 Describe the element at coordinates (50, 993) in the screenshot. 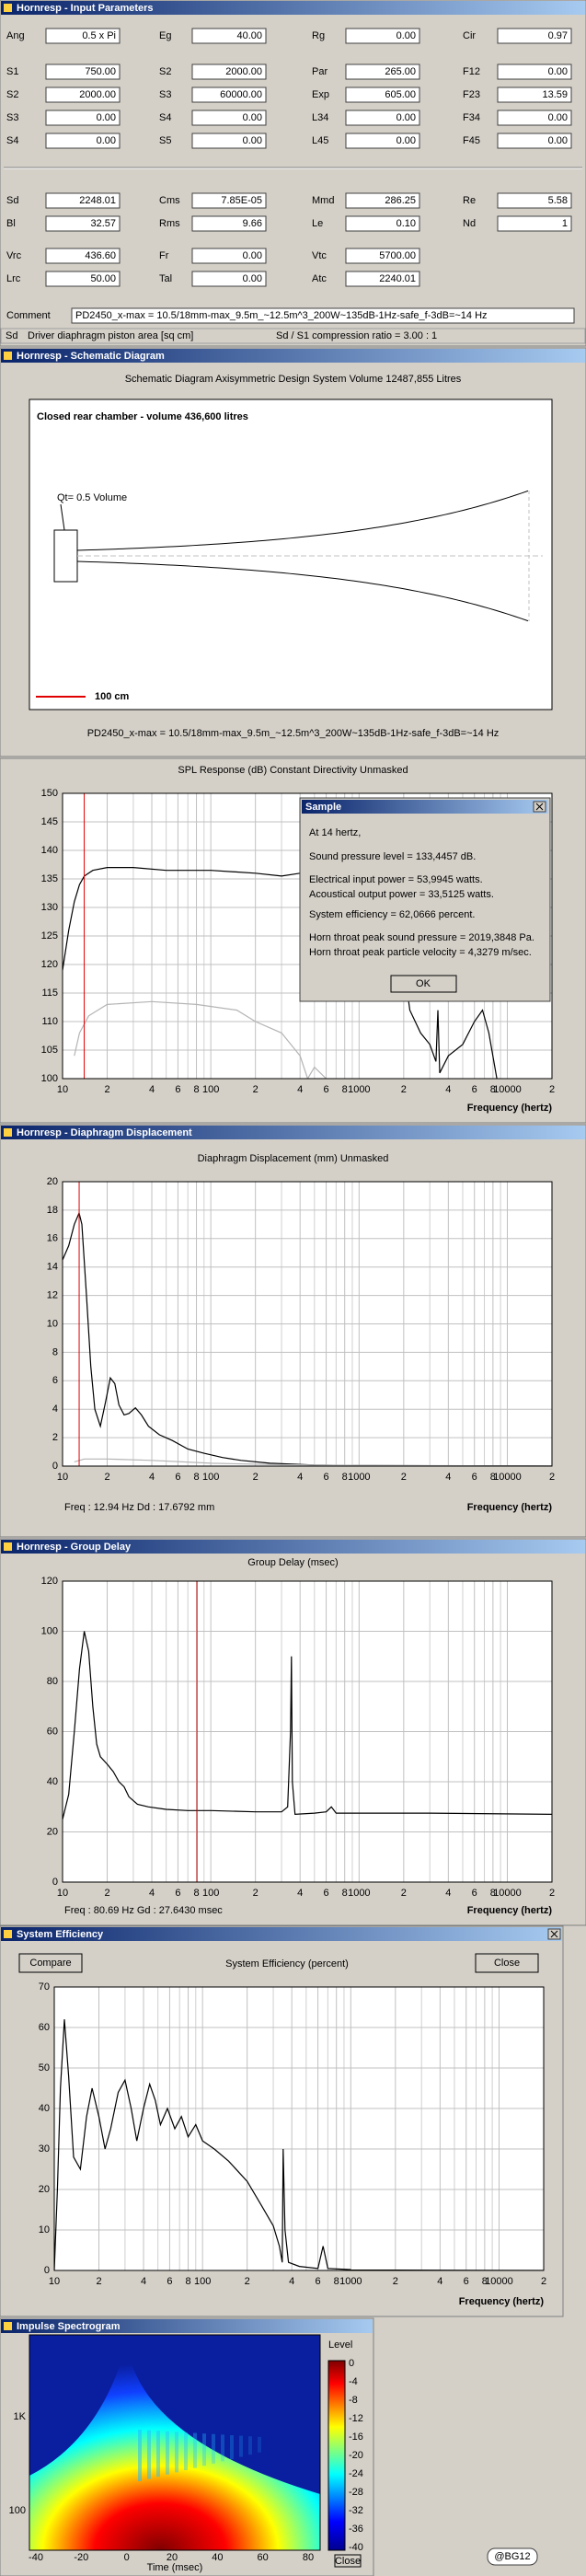

I see `y-tick-label: 115` at that location.